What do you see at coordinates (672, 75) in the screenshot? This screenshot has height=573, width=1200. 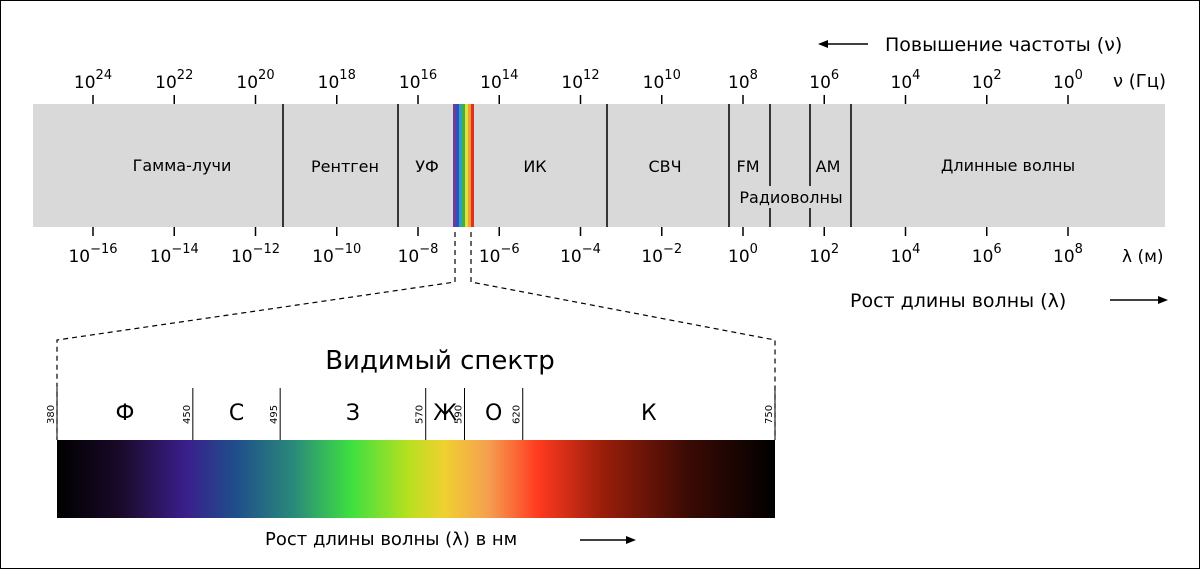 I see `tick-exponent: 10` at bounding box center [672, 75].